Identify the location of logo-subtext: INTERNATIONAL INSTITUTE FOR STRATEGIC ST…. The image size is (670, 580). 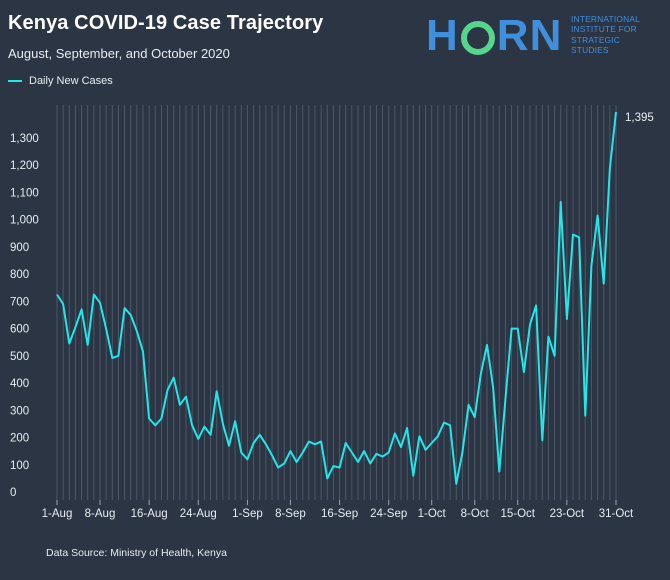
(605, 35).